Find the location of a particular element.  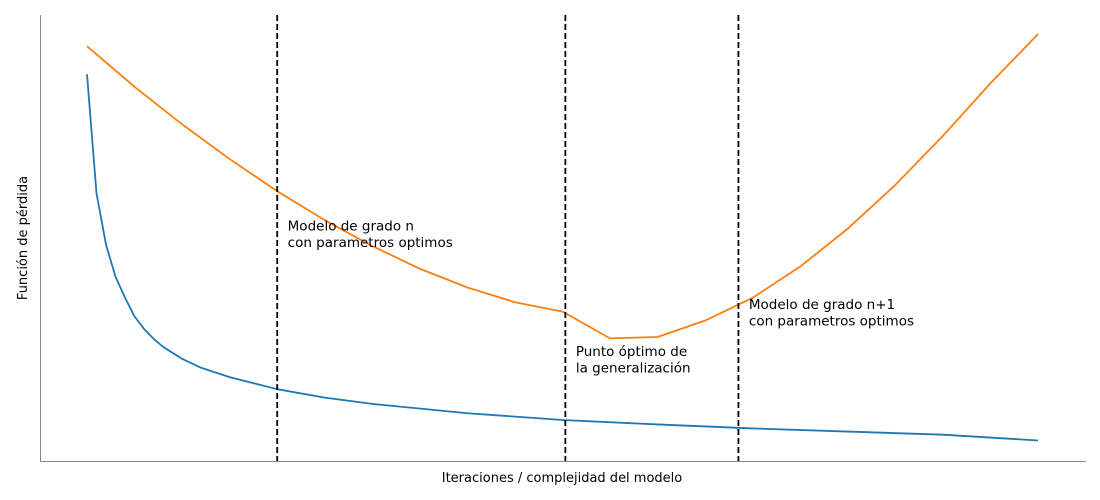

annotation-1-line-2: con parametros optimos is located at coordinates (370, 243).